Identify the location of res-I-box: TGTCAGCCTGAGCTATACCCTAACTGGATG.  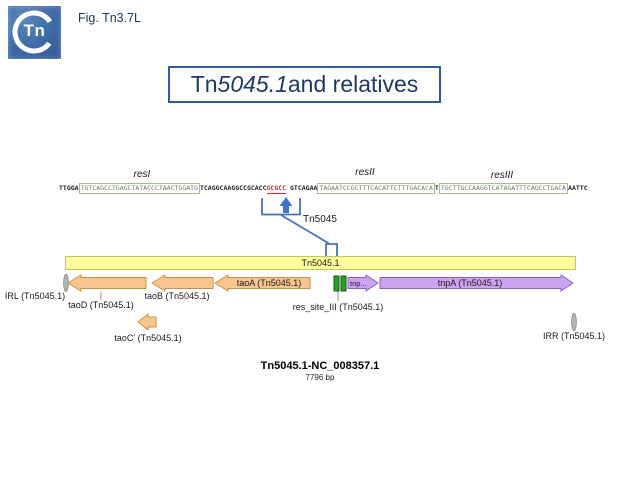
(139, 188).